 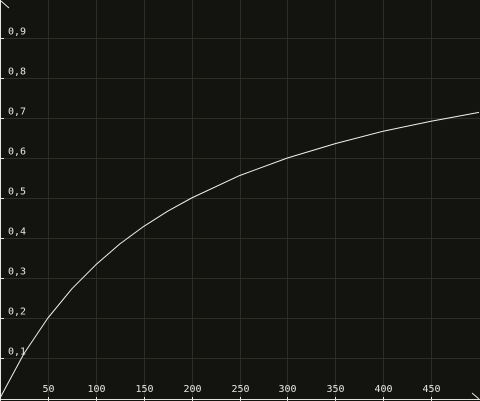 I want to click on x-tick-label: 250, so click(x=240, y=389).